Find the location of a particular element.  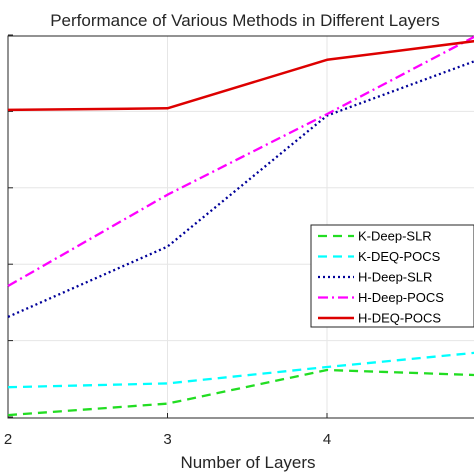

x-axis-label: Number of Layers is located at coordinates (247, 462).